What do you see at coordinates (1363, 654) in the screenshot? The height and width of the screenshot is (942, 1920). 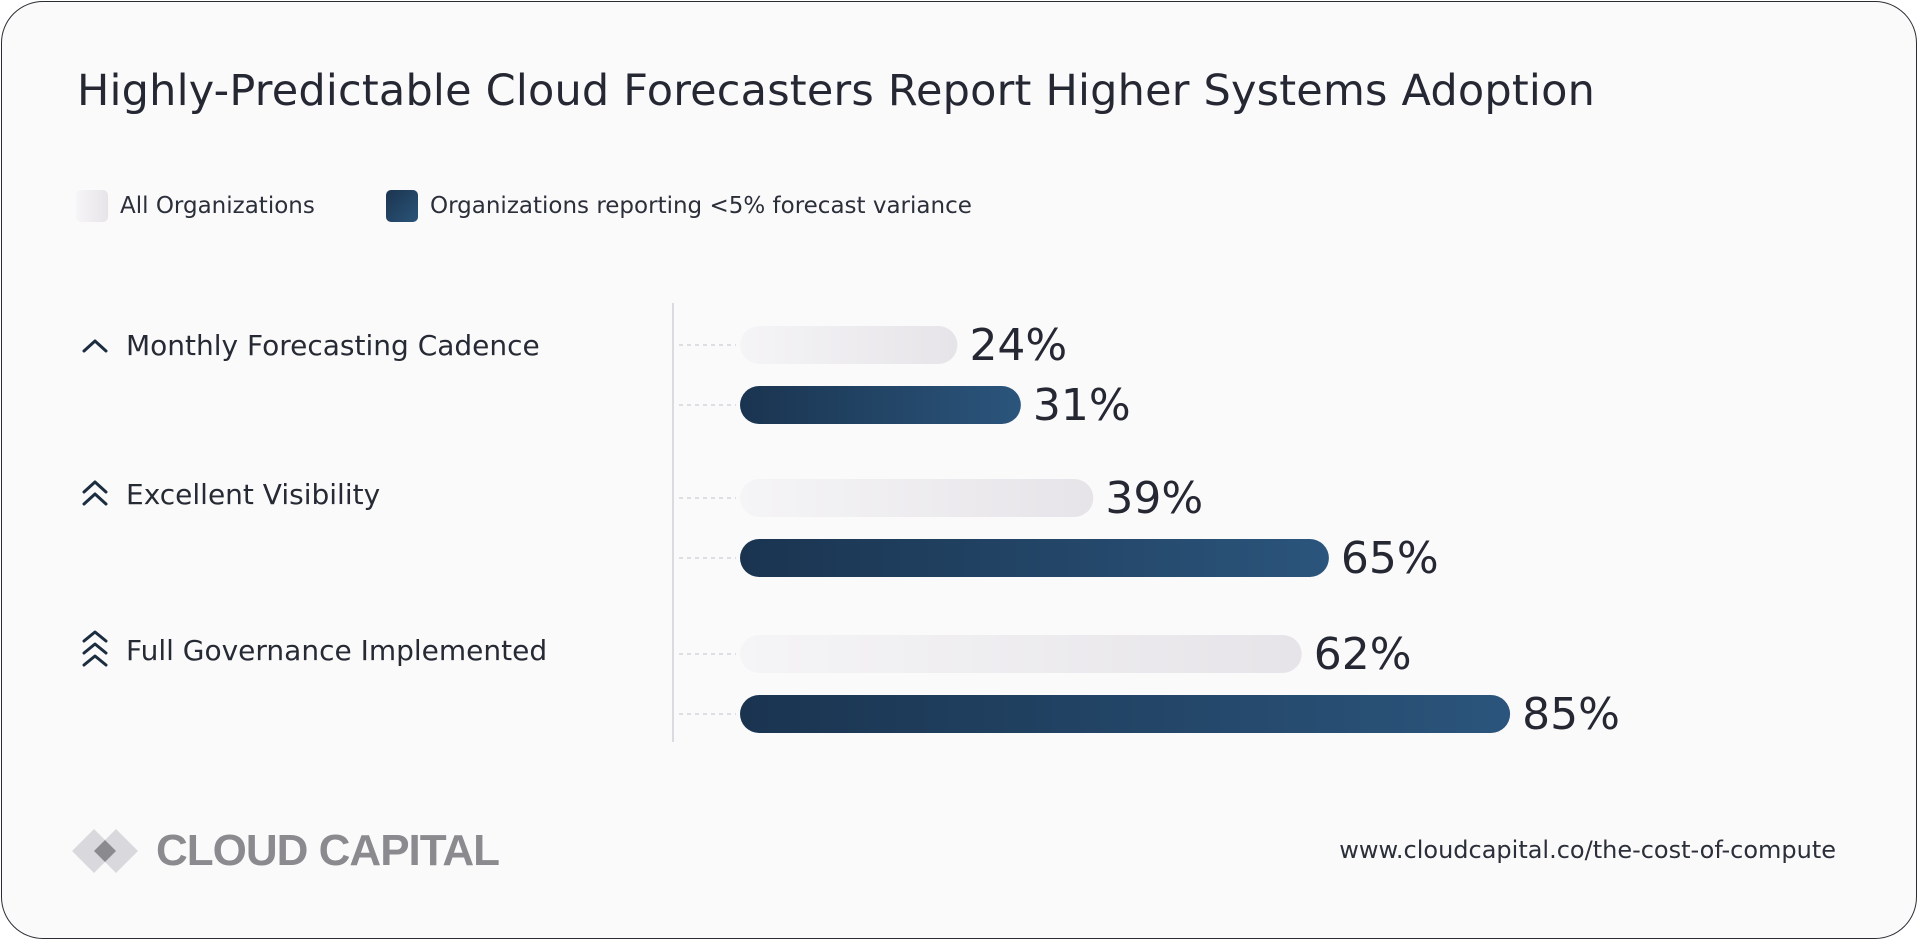 I see `data-label-all: 62%` at bounding box center [1363, 654].